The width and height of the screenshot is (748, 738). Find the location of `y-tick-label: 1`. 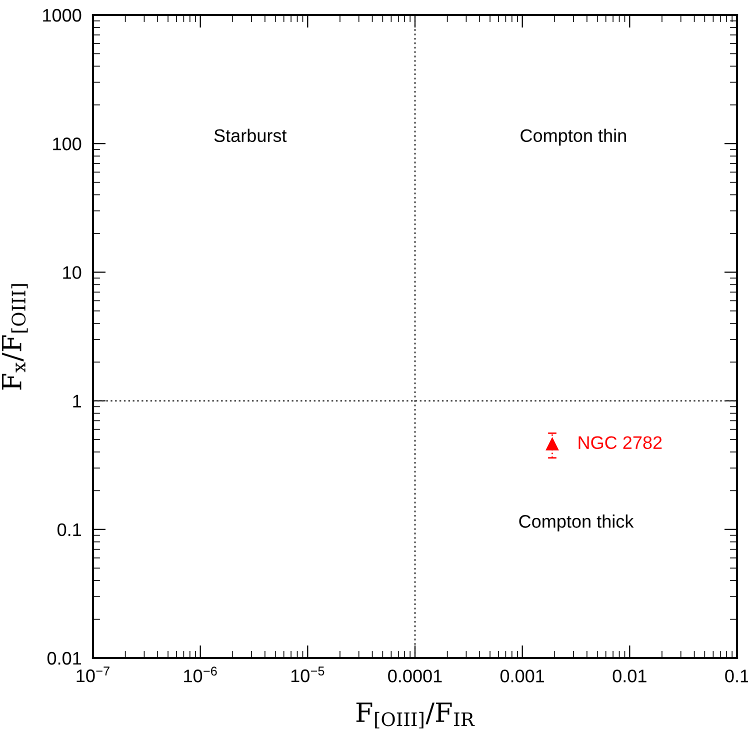

y-tick-label: 1 is located at coordinates (77, 401).